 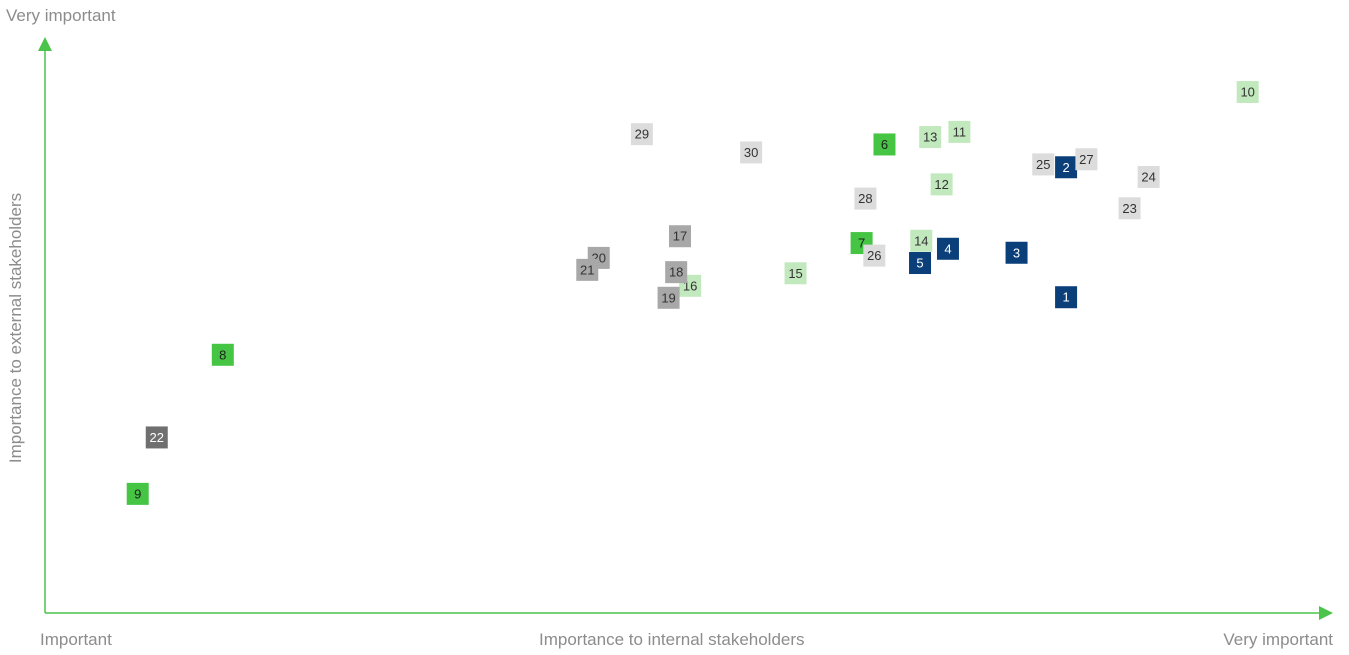 I want to click on data-point-label-21: 21, so click(x=587, y=269).